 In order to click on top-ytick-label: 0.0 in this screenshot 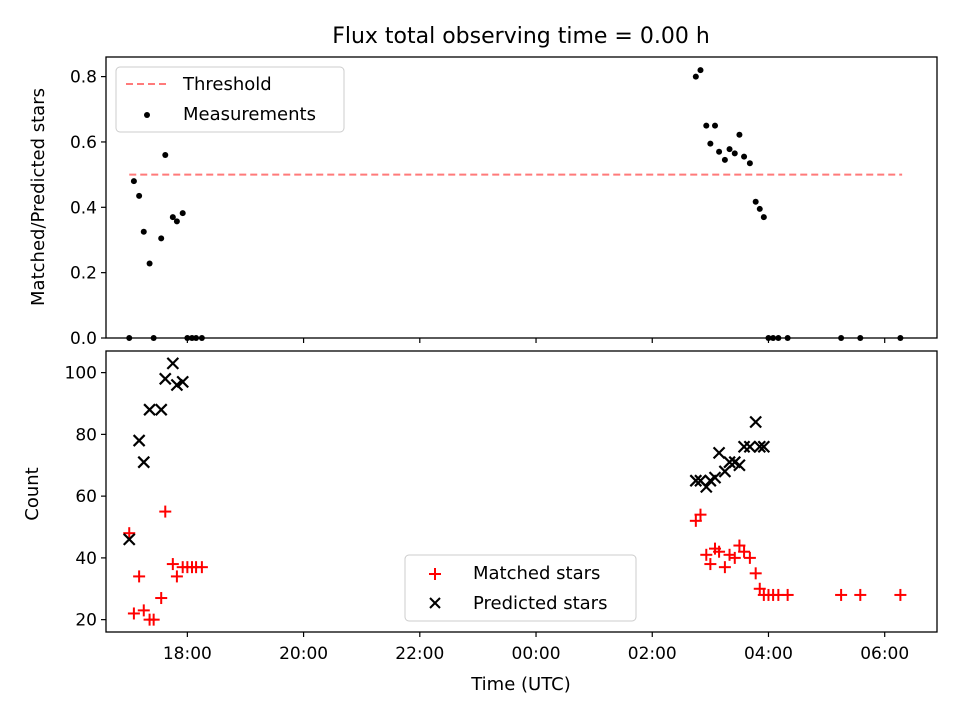, I will do `click(83, 339)`.